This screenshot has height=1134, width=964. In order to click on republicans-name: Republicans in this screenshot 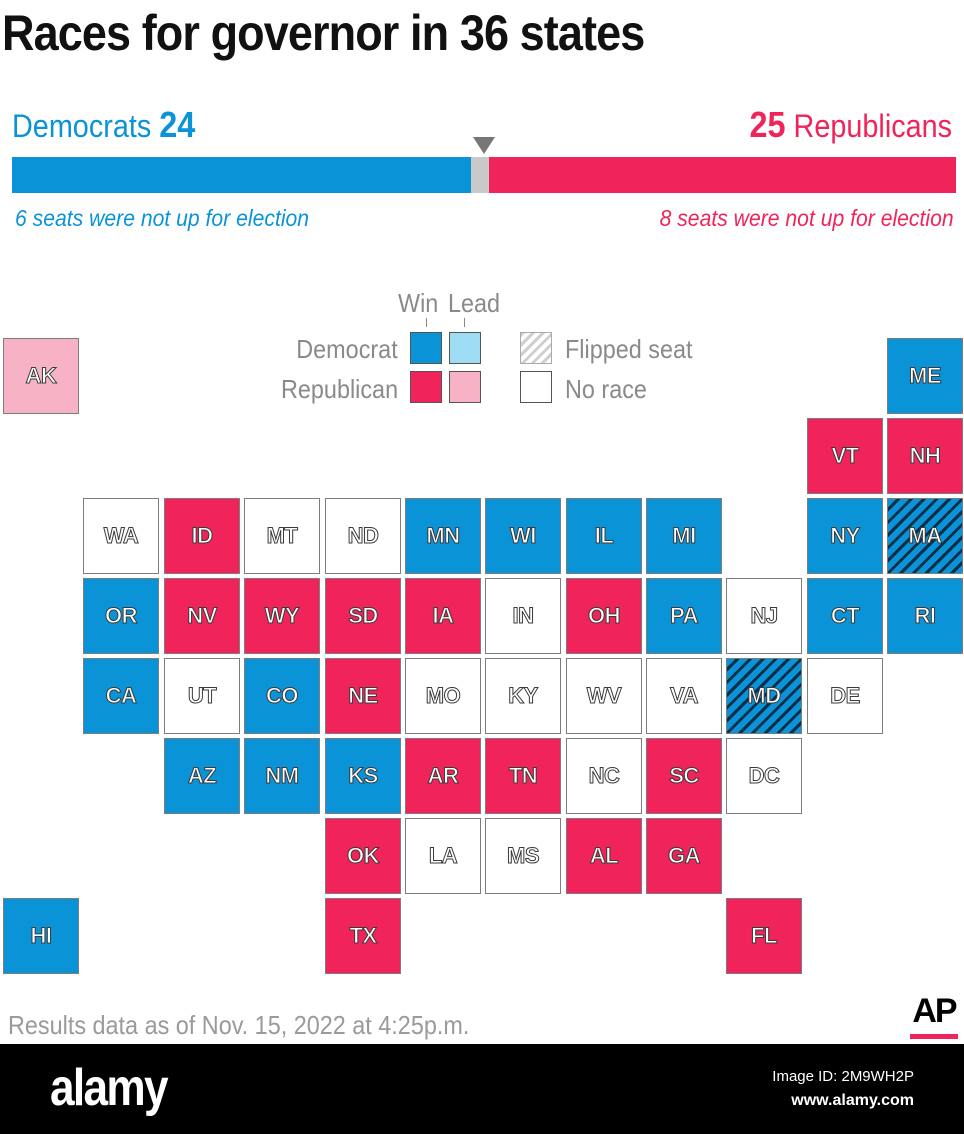, I will do `click(872, 126)`.